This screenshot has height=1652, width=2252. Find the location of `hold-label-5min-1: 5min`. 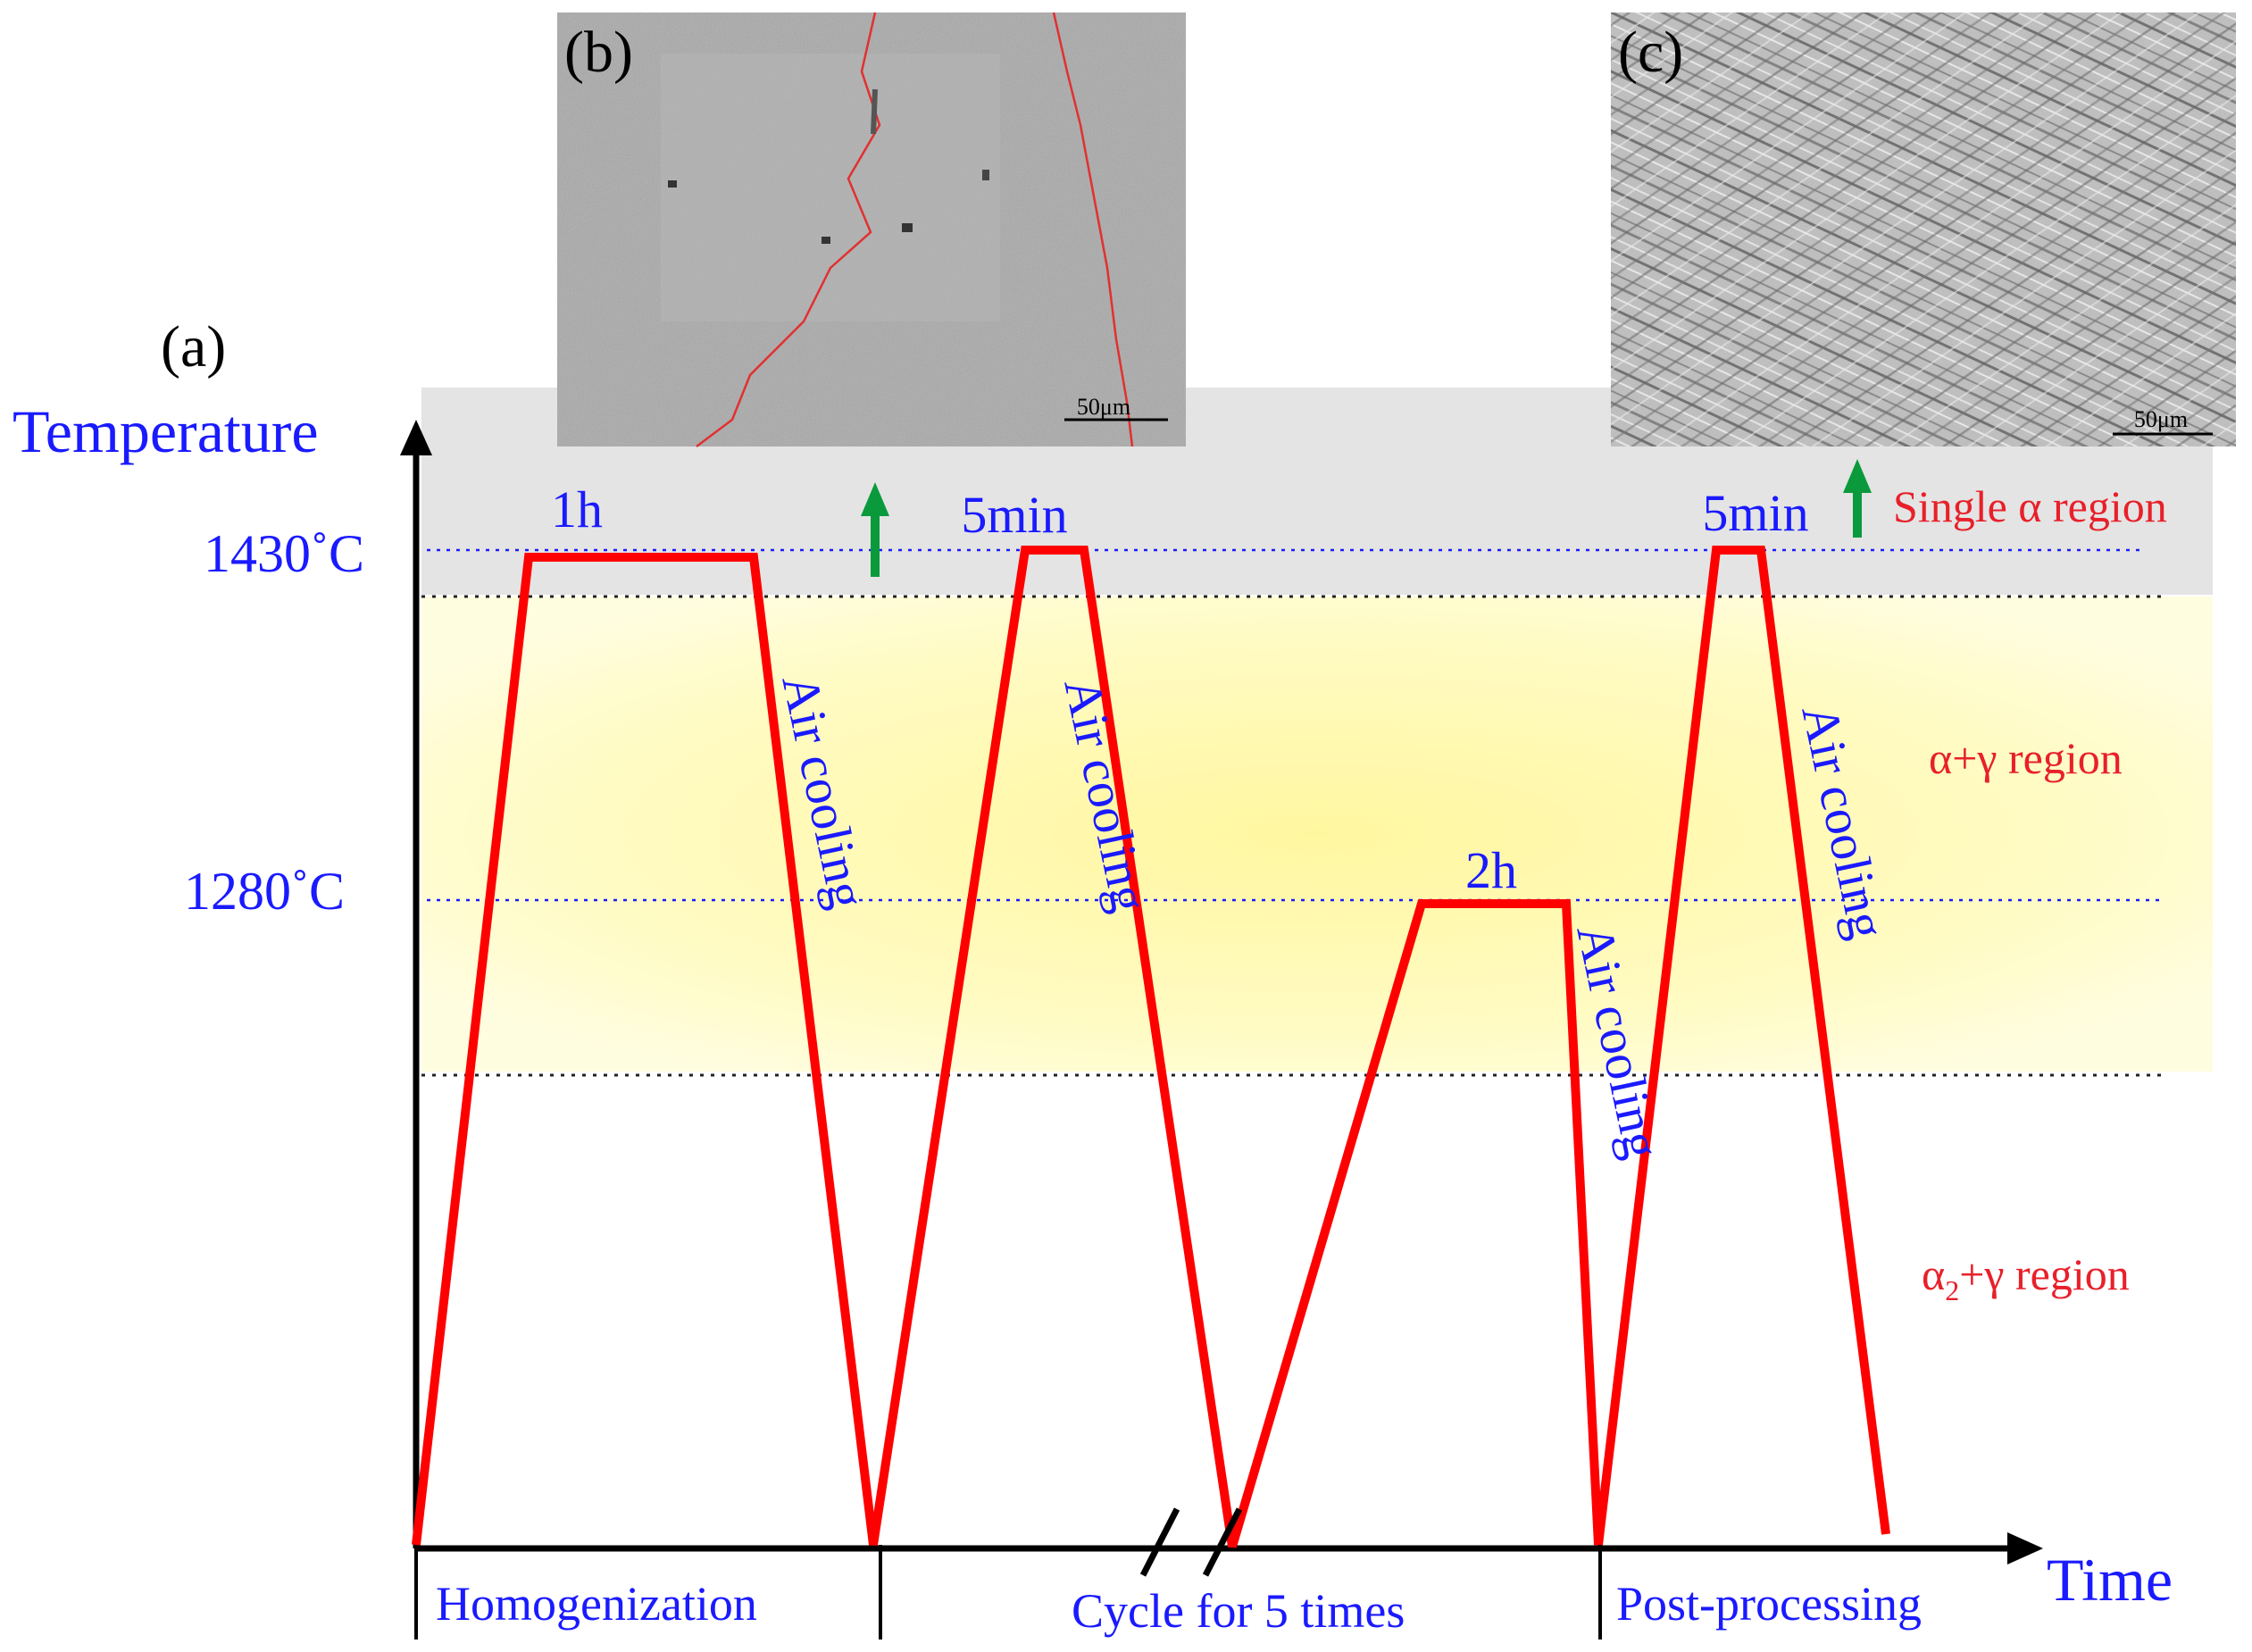

hold-label-5min-1: 5min is located at coordinates (1014, 515).